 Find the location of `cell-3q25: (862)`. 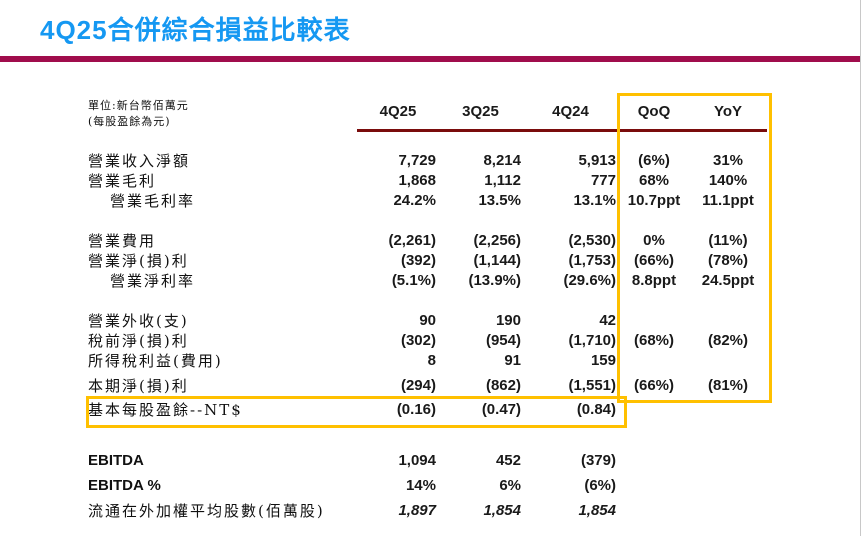

cell-3q25: (862) is located at coordinates (503, 385).